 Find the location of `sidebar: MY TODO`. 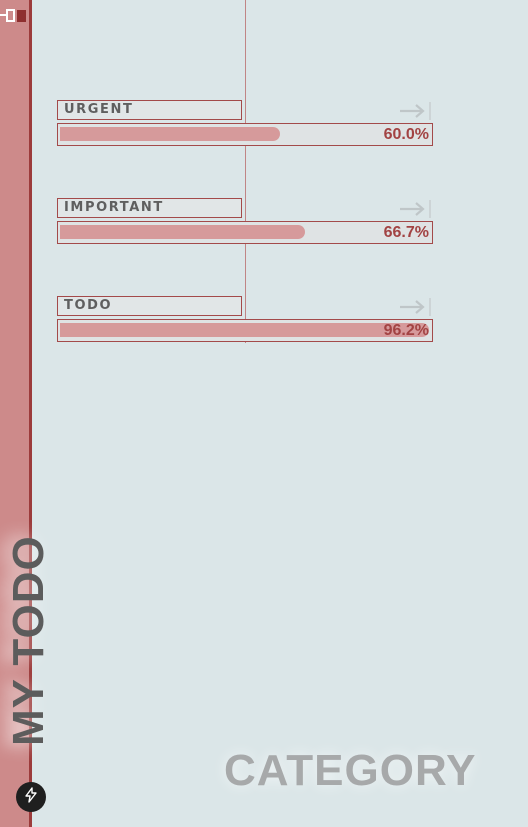

sidebar: MY TODO is located at coordinates (26, 413).